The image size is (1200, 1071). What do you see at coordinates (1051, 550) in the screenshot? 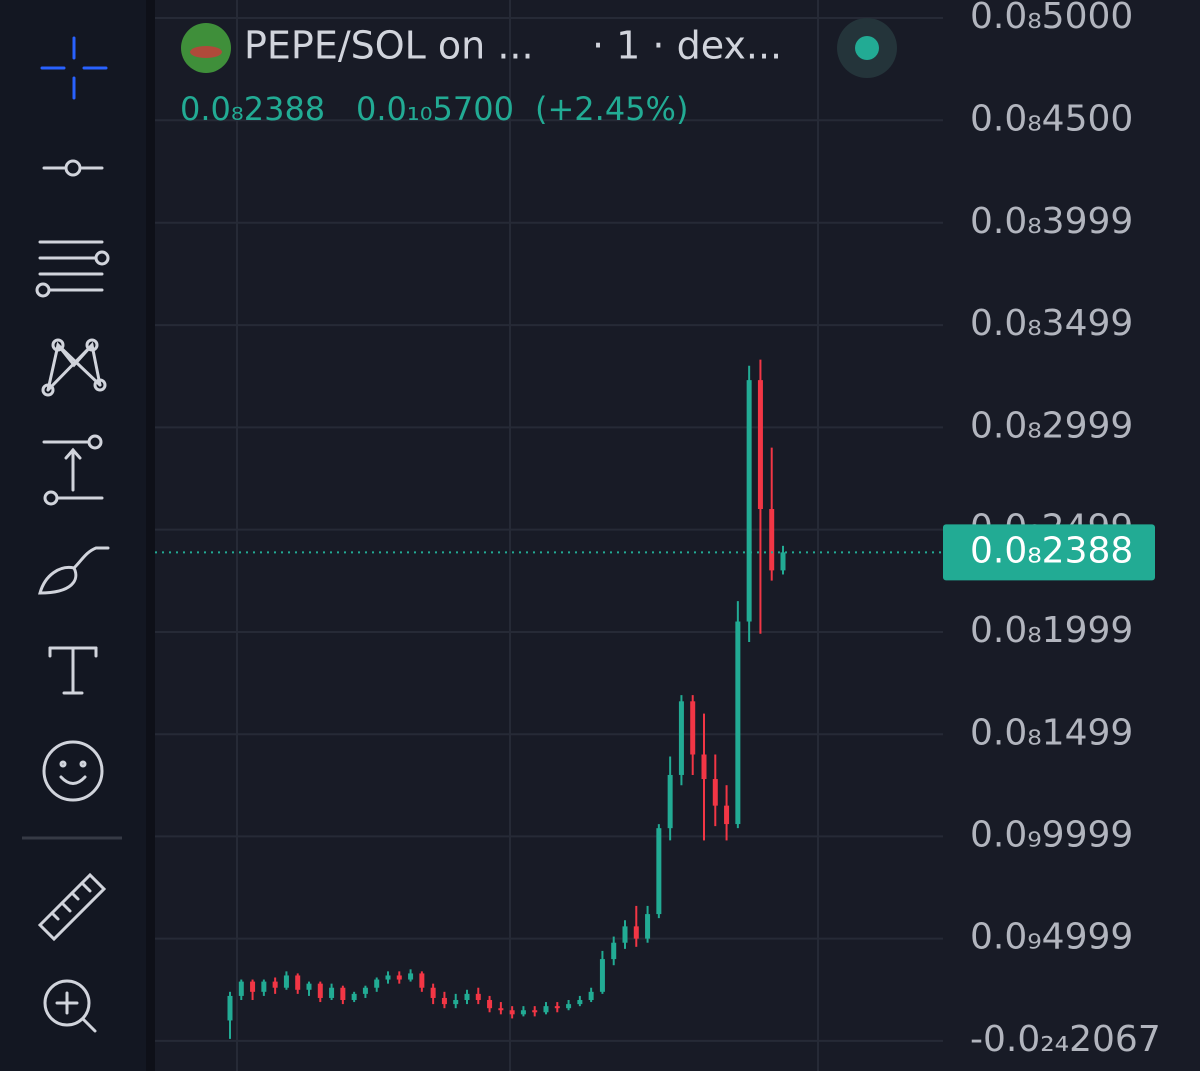
I see `price-badge-label: 0.0₈2388` at bounding box center [1051, 550].